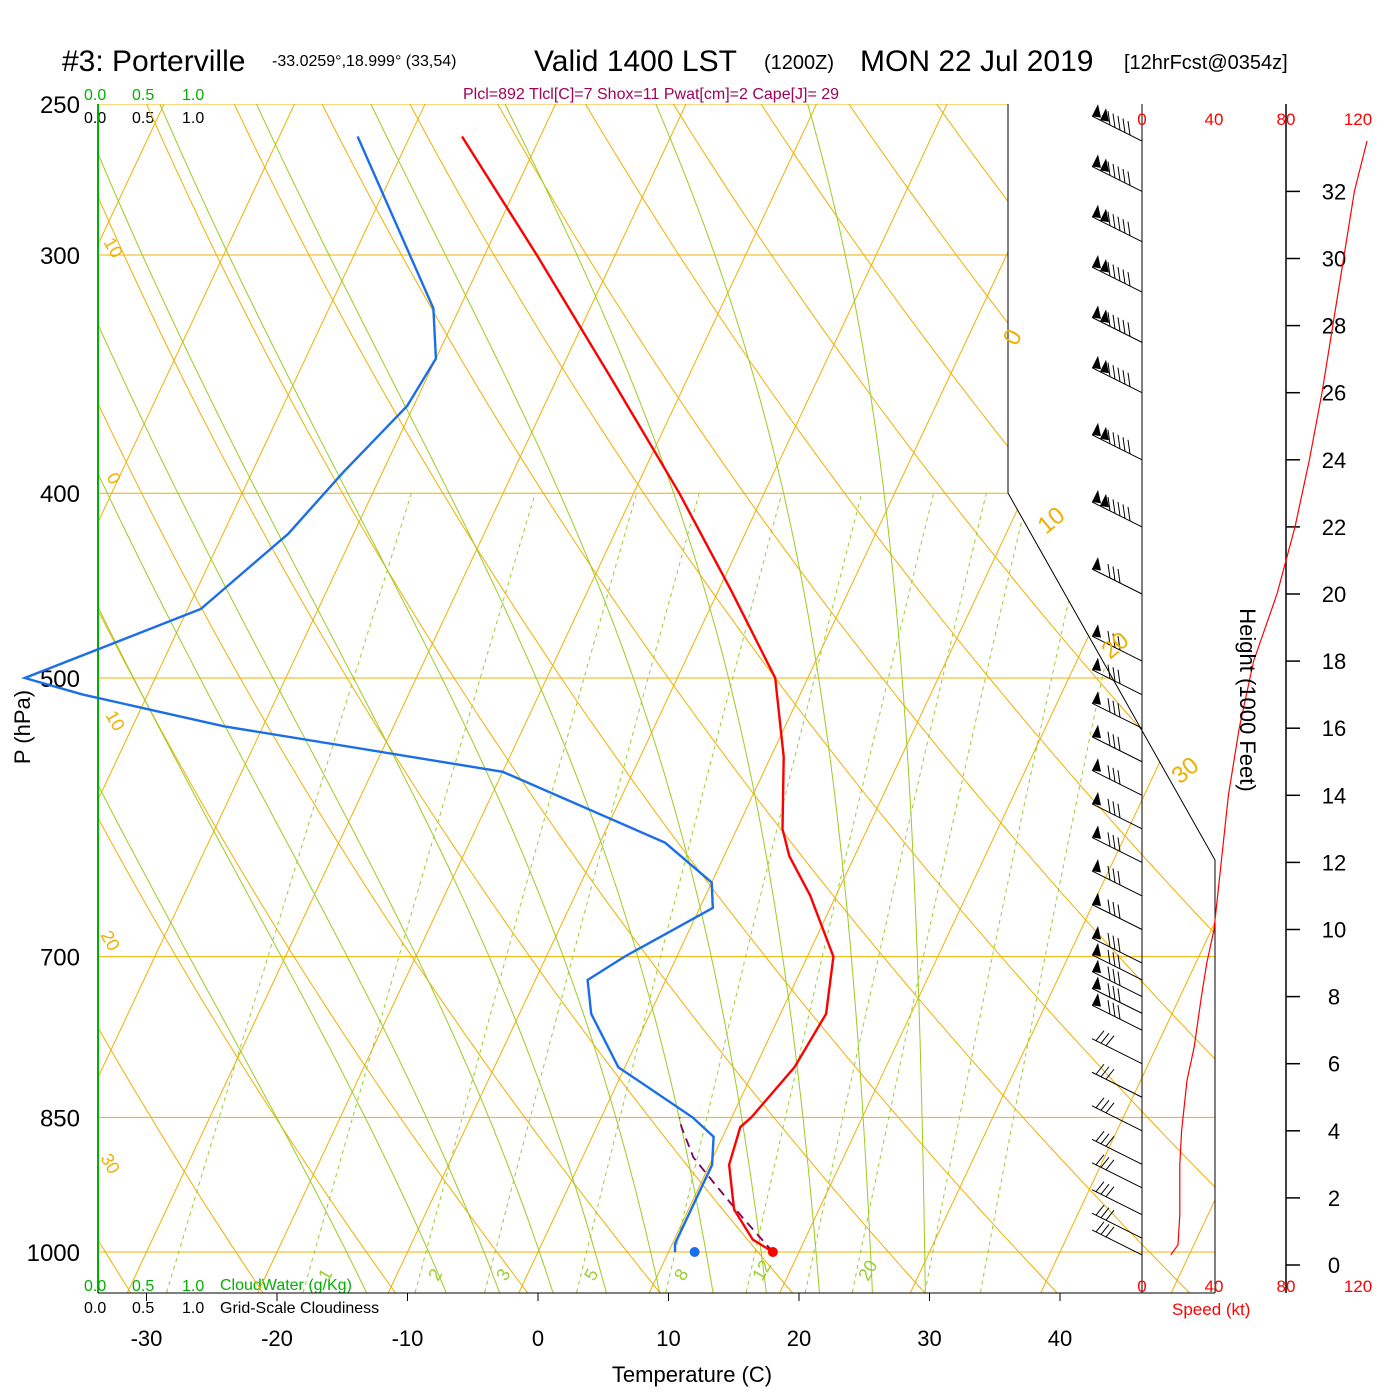 The height and width of the screenshot is (1400, 1400). Describe the element at coordinates (193, 1286) in the screenshot. I see `cloud-bottom-2: 1.0` at that location.